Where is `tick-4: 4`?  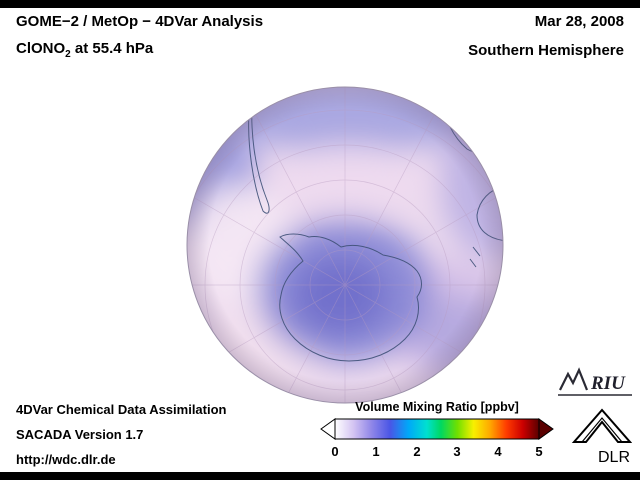
tick-4: 4 is located at coordinates (498, 451).